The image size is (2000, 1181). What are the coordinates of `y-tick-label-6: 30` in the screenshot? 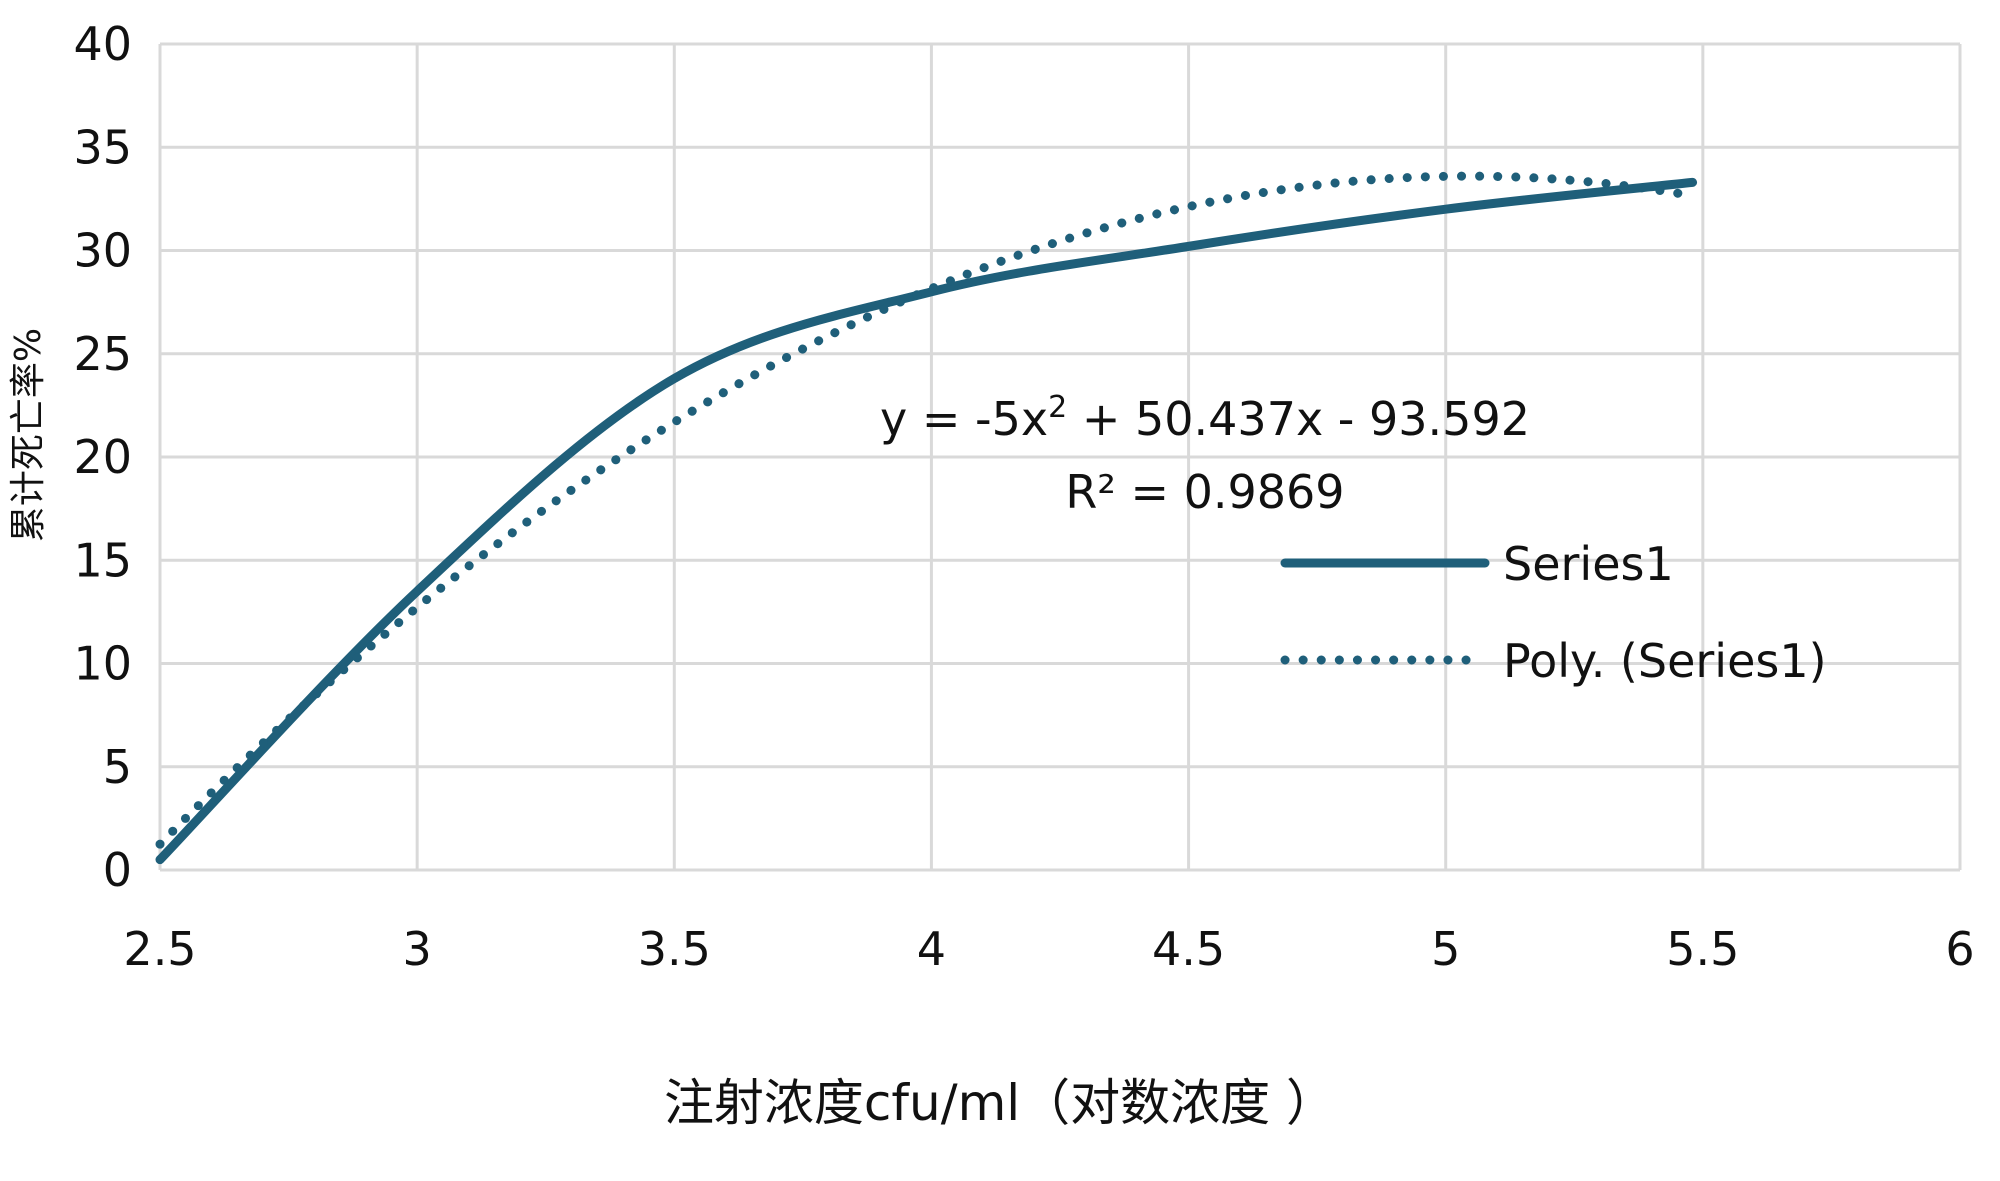 It's located at (102, 251).